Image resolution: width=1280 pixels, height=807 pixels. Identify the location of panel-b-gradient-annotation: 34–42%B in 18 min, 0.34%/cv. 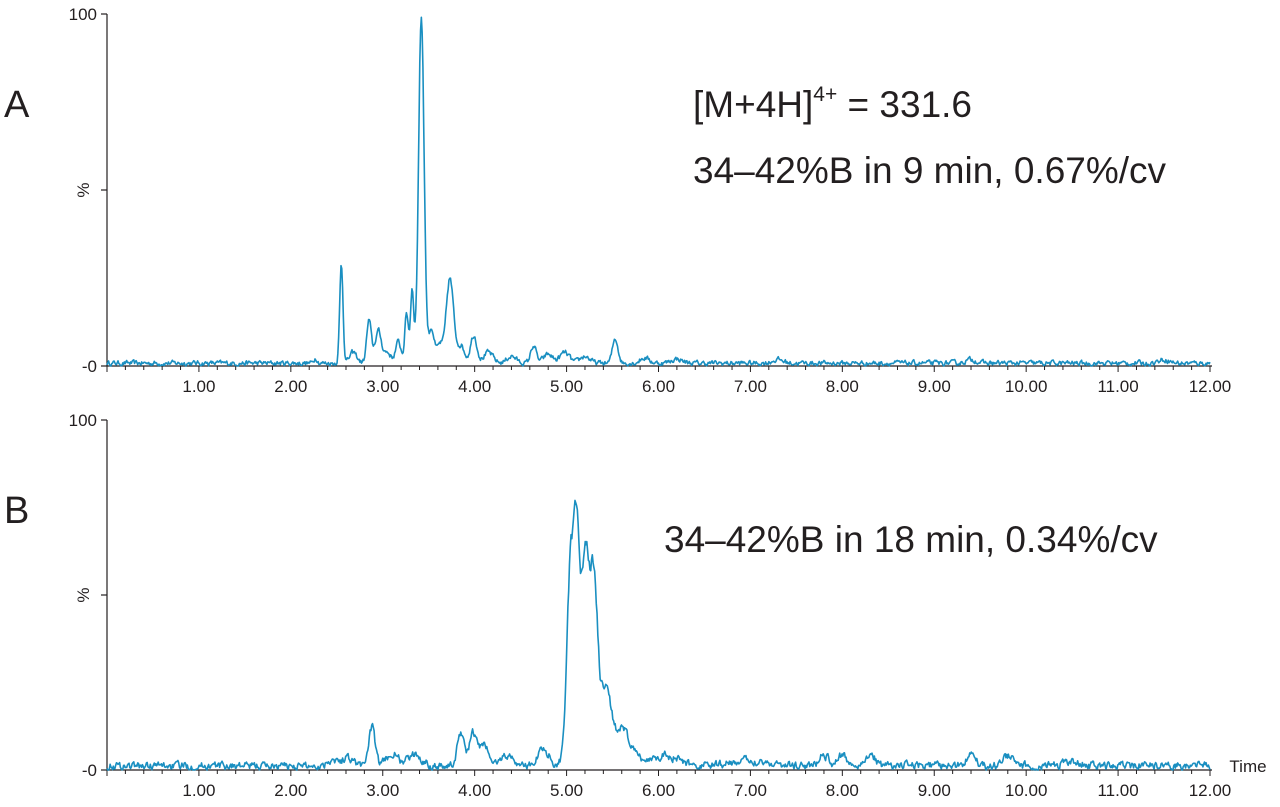
(911, 539).